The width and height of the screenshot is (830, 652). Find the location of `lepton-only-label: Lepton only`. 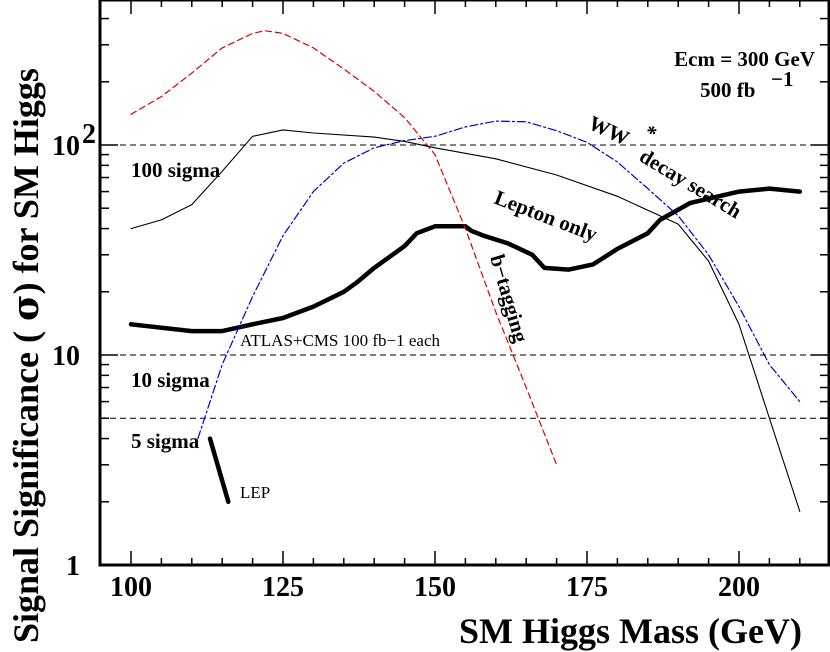

lepton-only-label: Lepton only is located at coordinates (546, 215).